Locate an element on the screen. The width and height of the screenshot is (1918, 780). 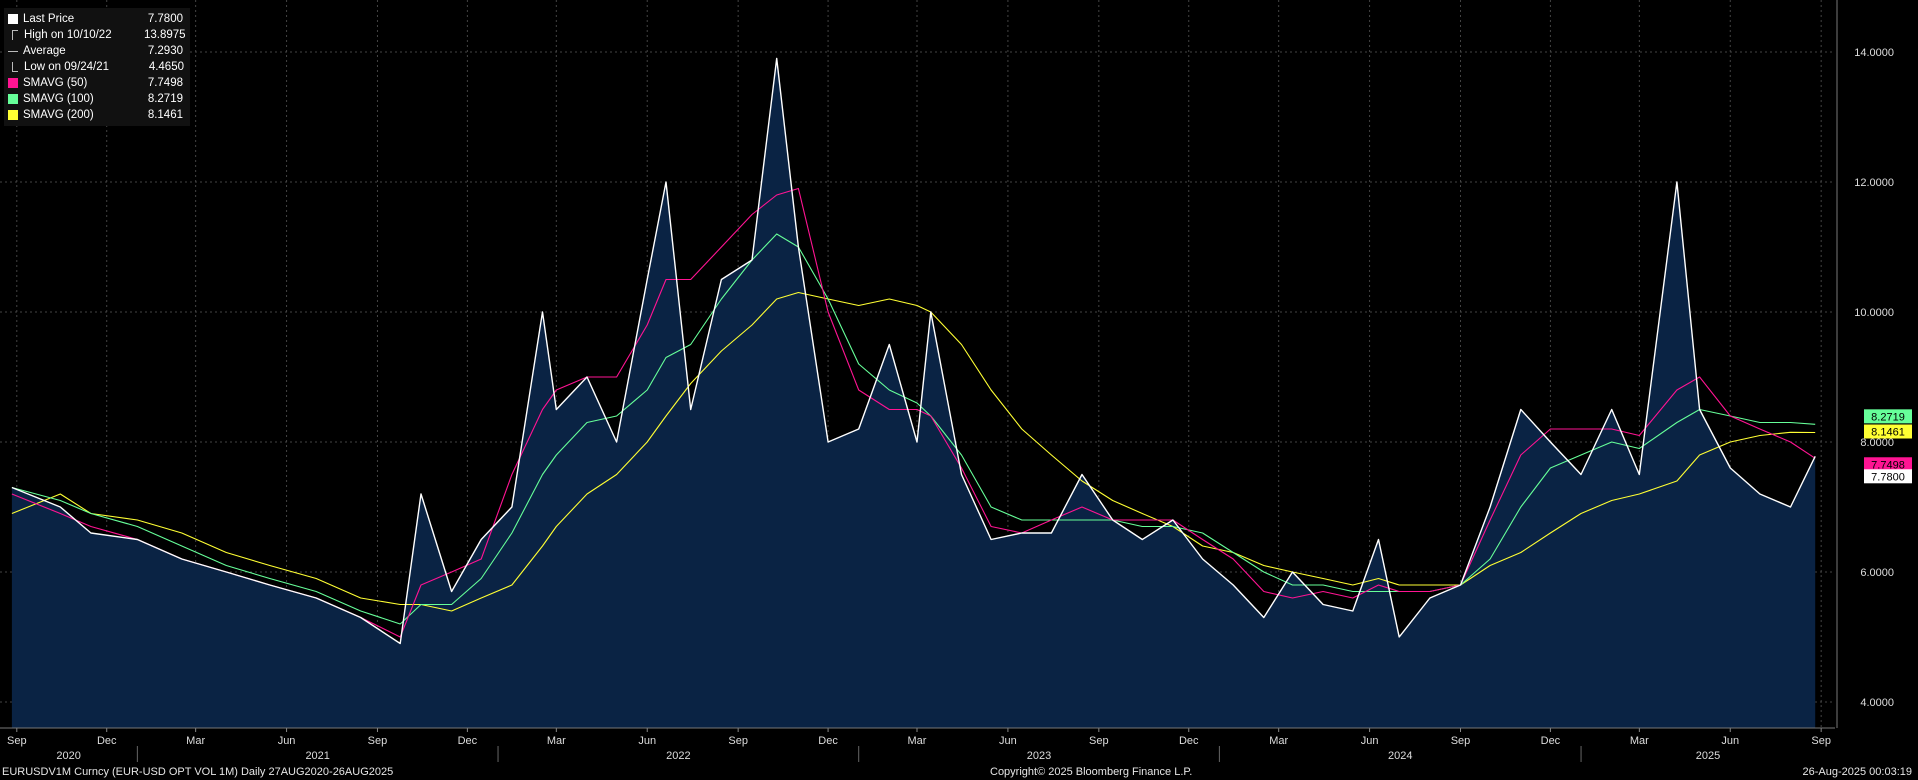
y-tick-label: 8.0000 is located at coordinates (1877, 443).